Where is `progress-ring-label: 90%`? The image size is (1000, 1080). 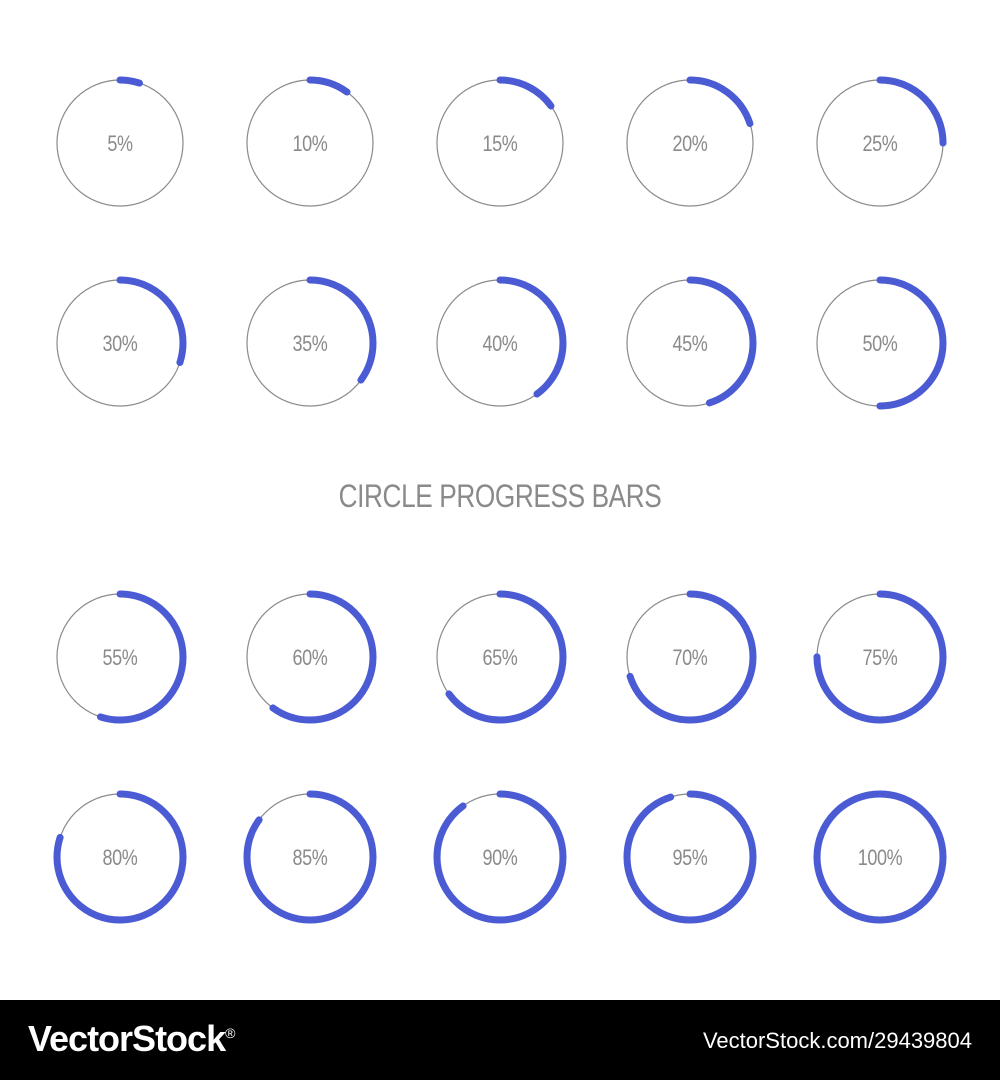 progress-ring-label: 90% is located at coordinates (500, 858).